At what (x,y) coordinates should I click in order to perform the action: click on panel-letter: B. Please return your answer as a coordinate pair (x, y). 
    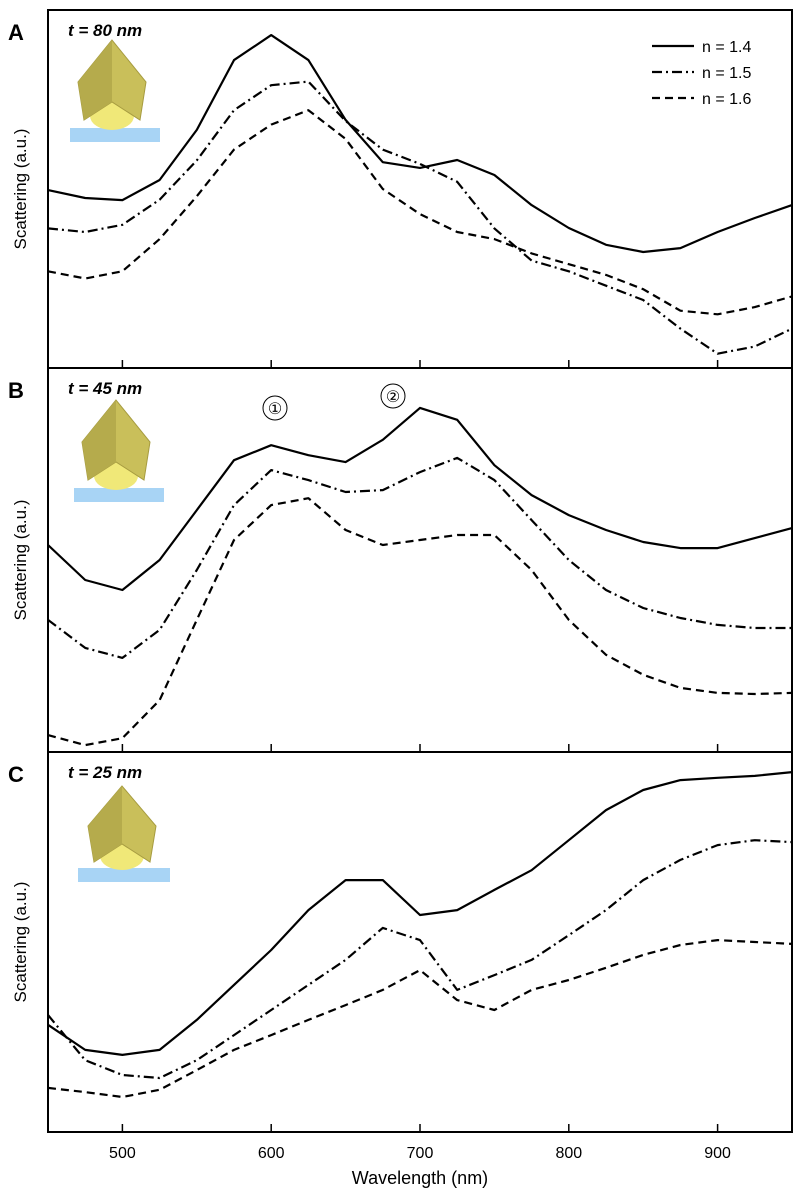
    Looking at the image, I should click on (16, 390).